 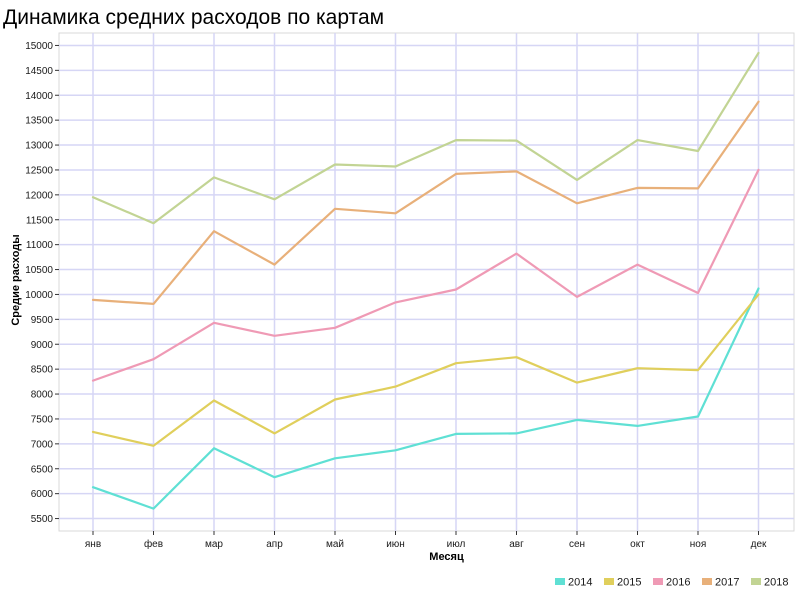 I want to click on legend-label: 2014, so click(x=580, y=583).